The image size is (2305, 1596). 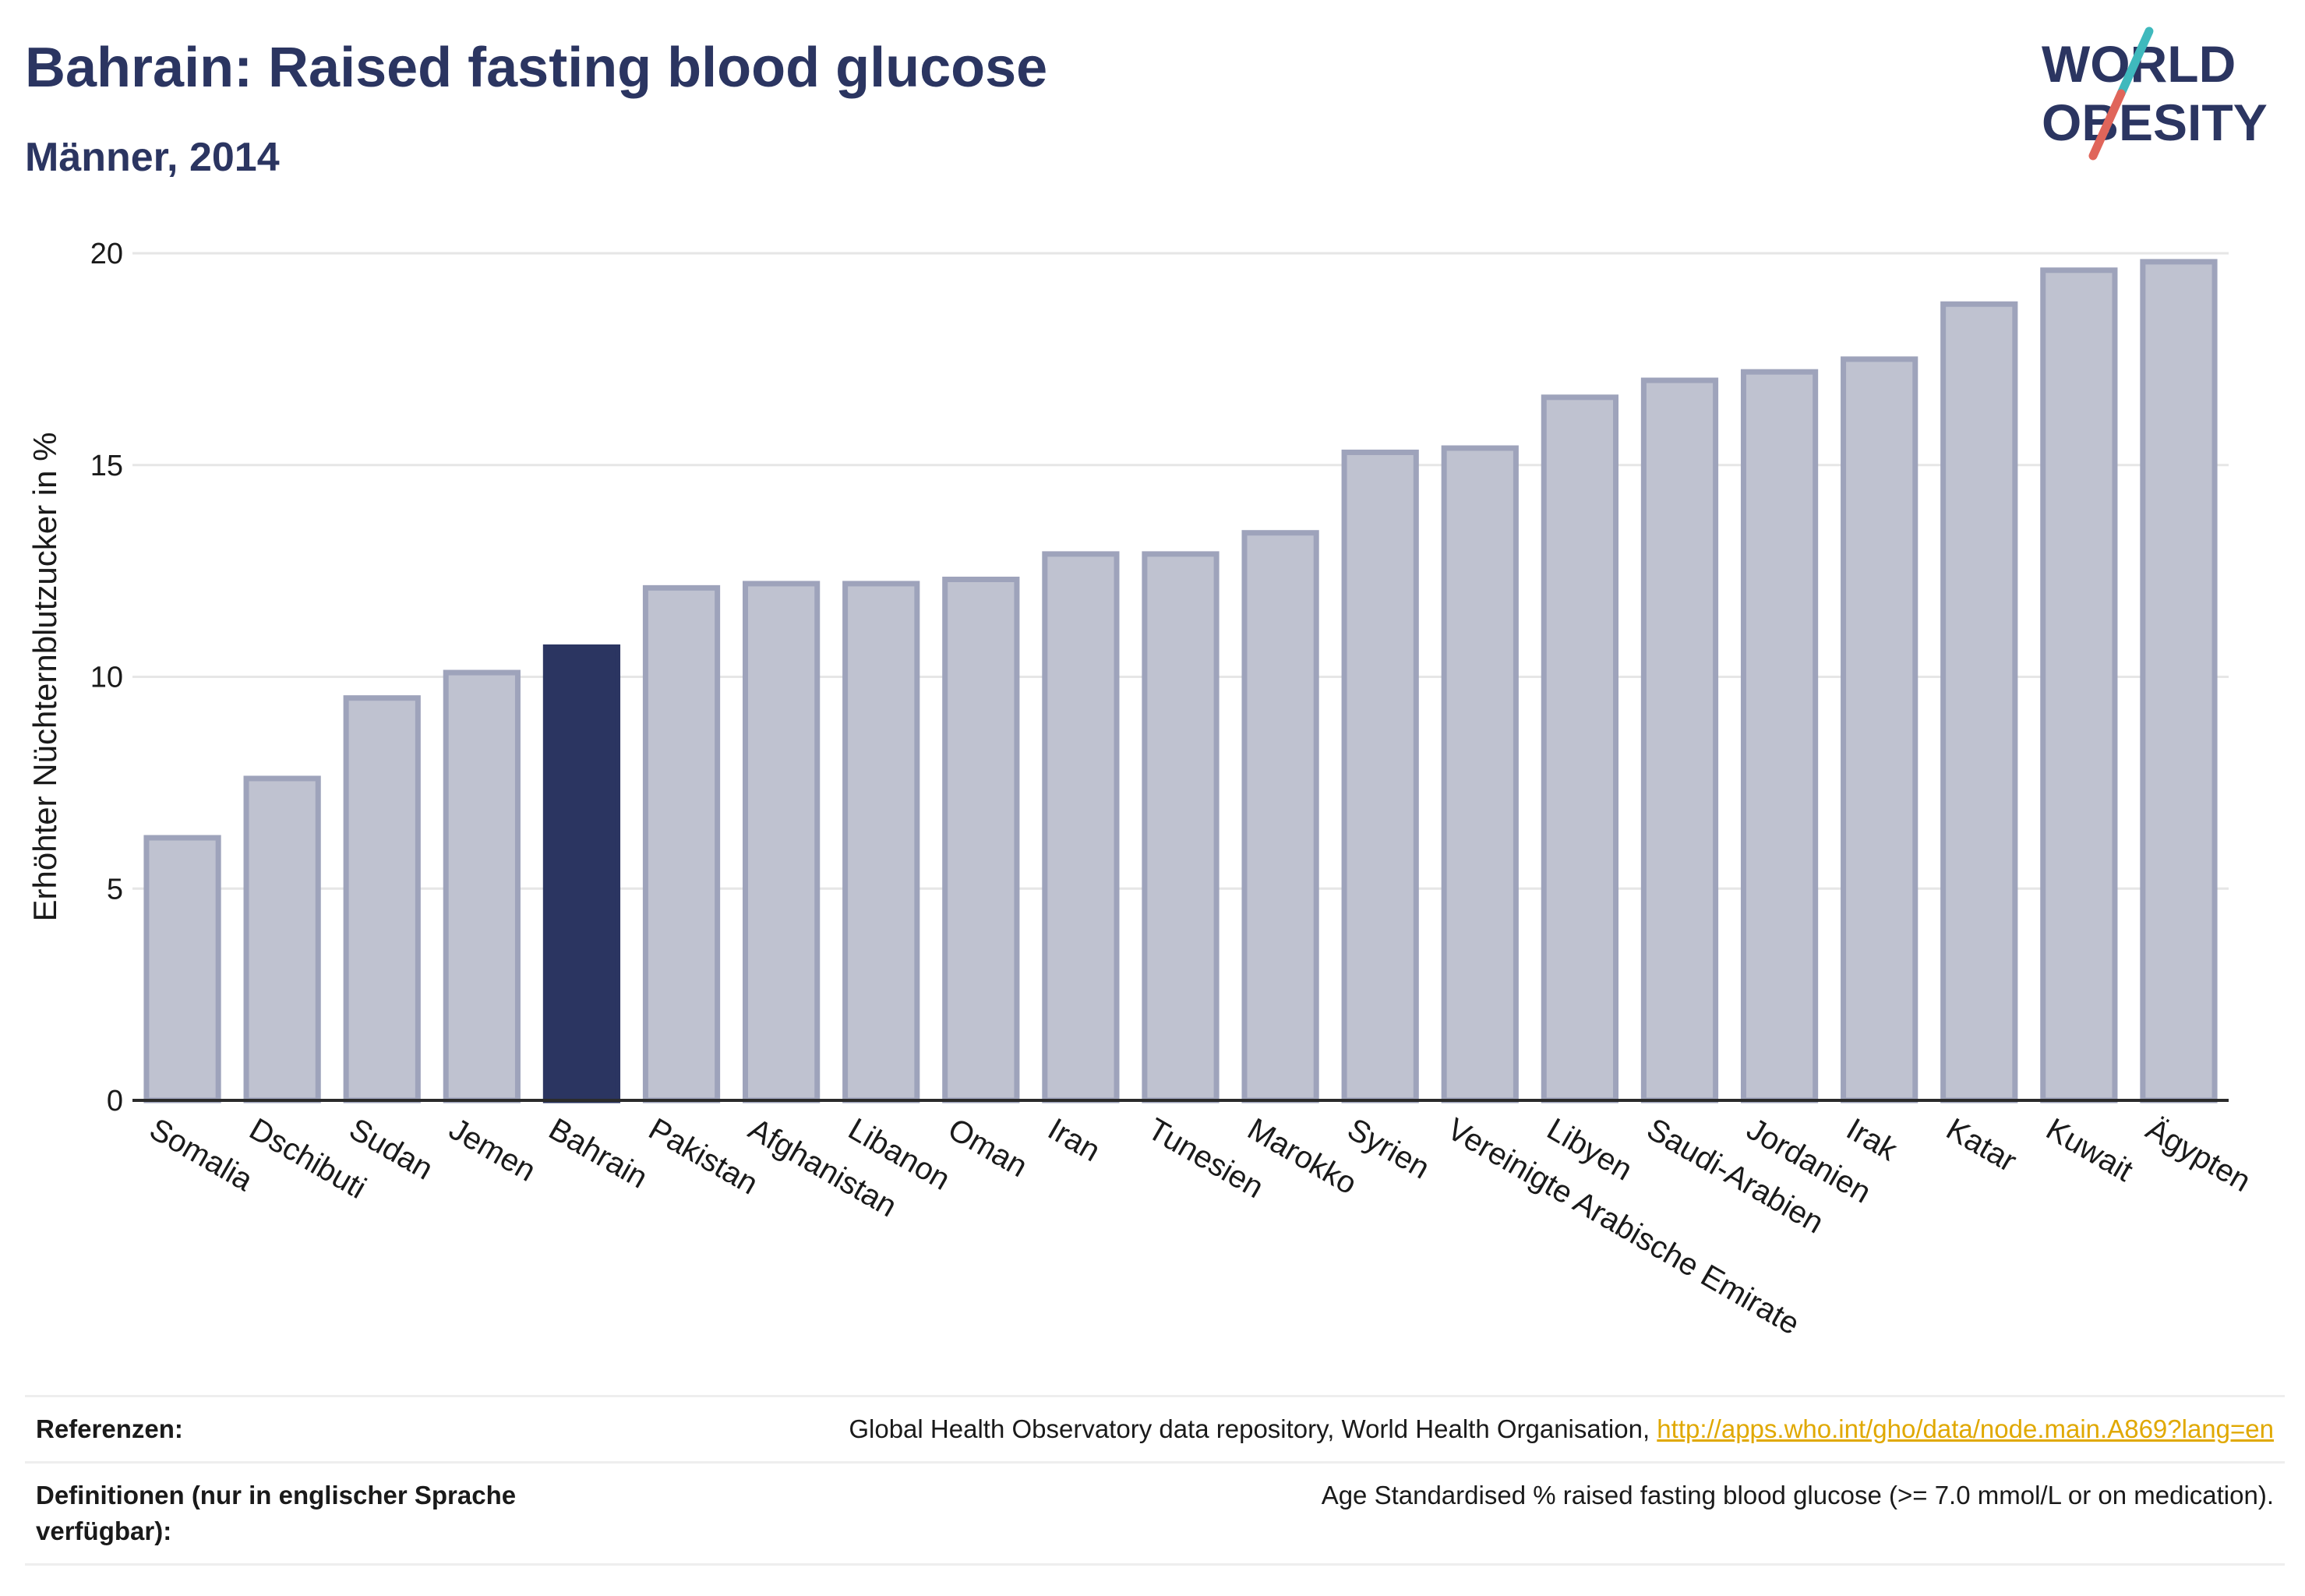 What do you see at coordinates (782, 842) in the screenshot?
I see `bar-afghanistan` at bounding box center [782, 842].